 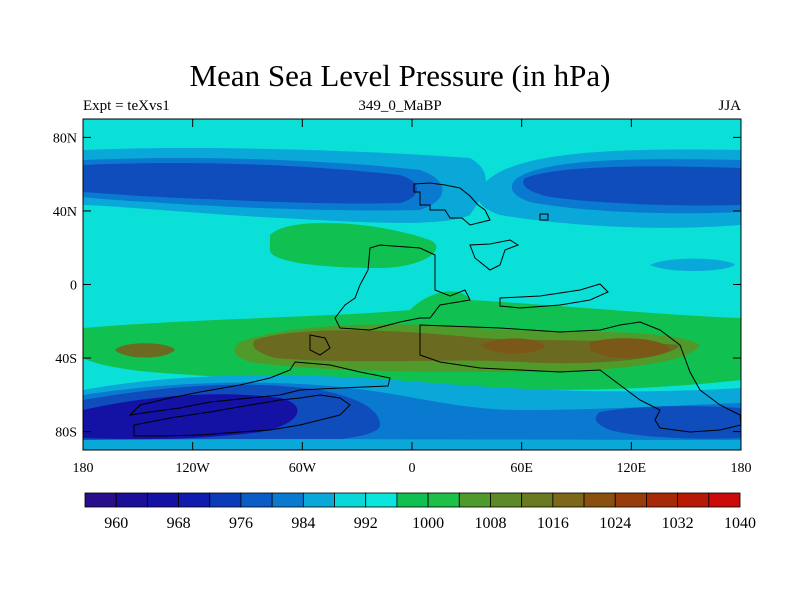 What do you see at coordinates (490, 523) in the screenshot?
I see `colorbar-label: 1008` at bounding box center [490, 523].